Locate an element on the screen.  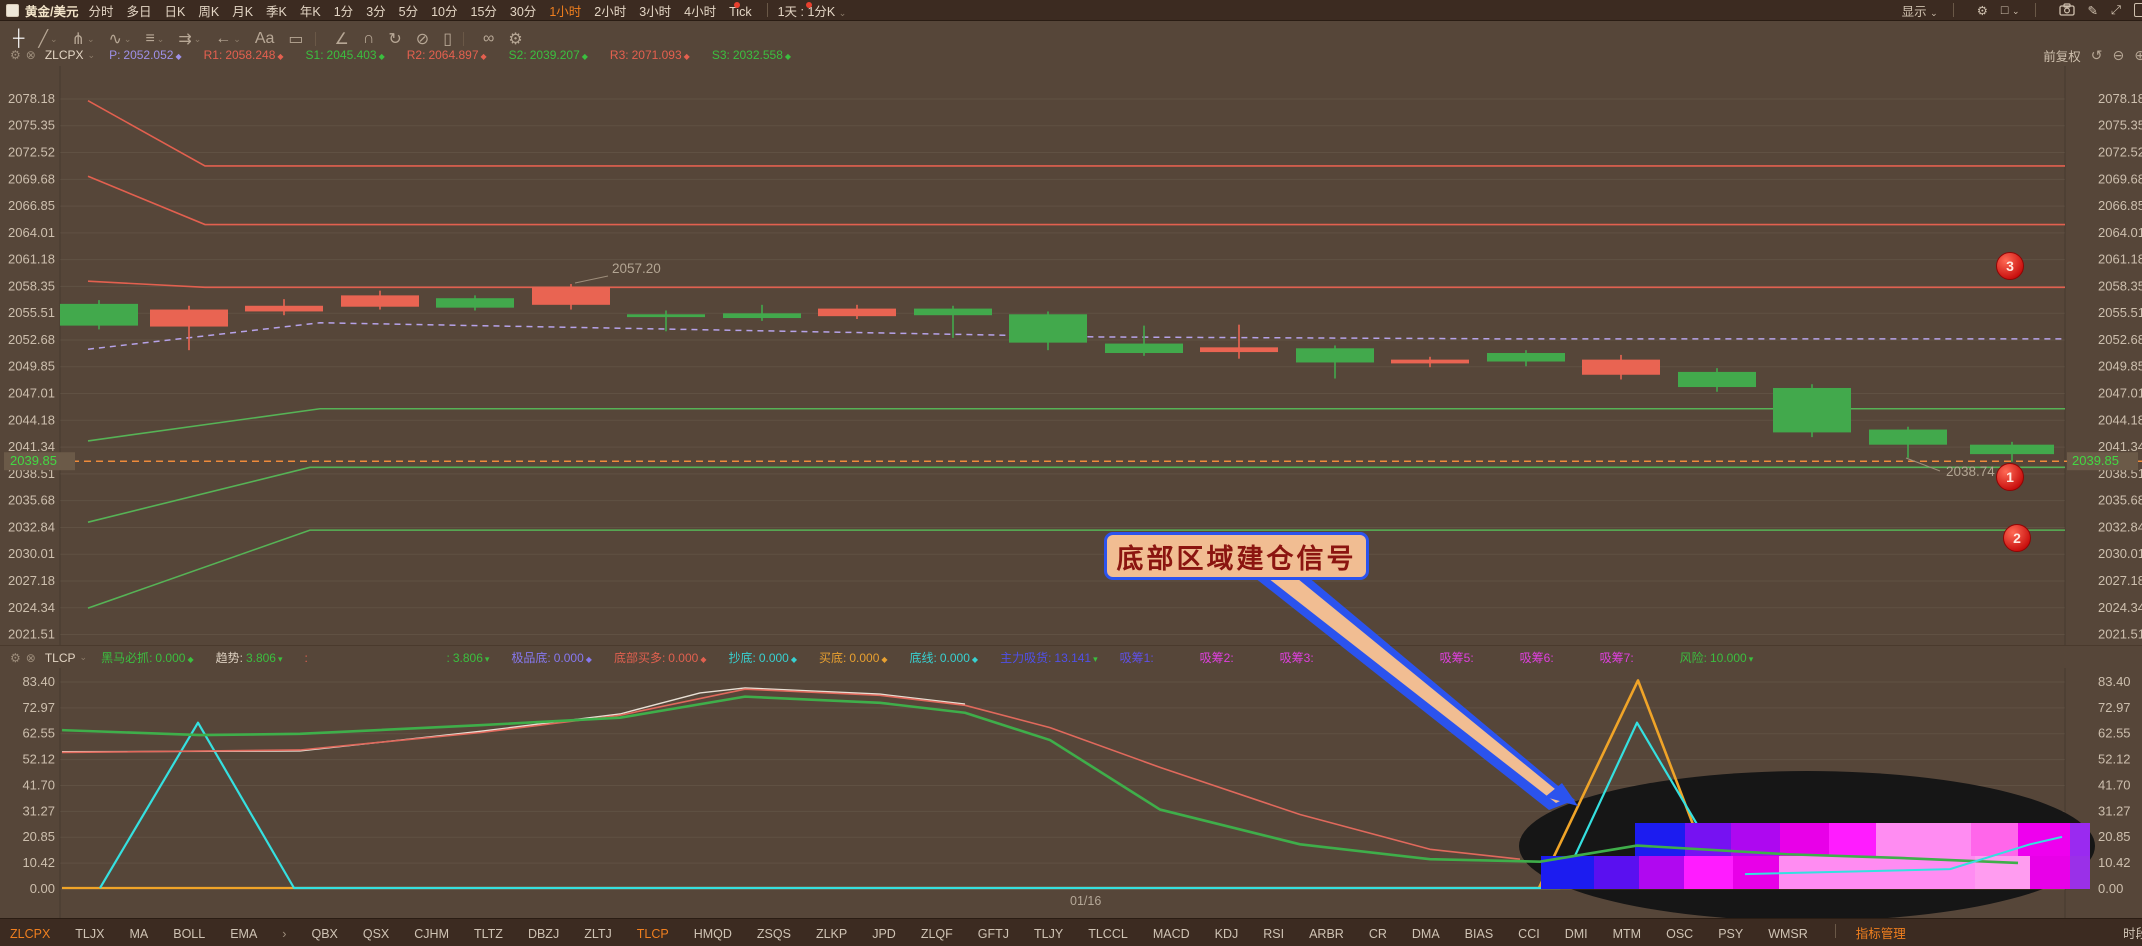
sub-indicator-name: TLCP is located at coordinates (60, 657).